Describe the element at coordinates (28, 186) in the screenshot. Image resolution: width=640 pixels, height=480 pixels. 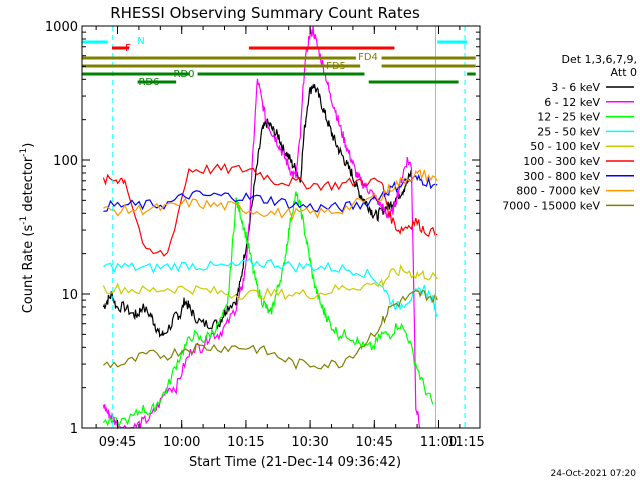
I see `y-axis-label-rest: detector` at that location.